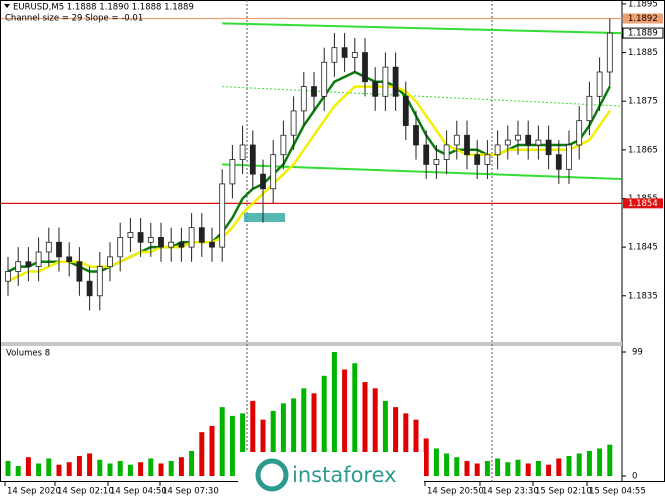 The height and width of the screenshot is (499, 665). I want to click on x-tick-label: 14 Sep 04:50, so click(138, 492).